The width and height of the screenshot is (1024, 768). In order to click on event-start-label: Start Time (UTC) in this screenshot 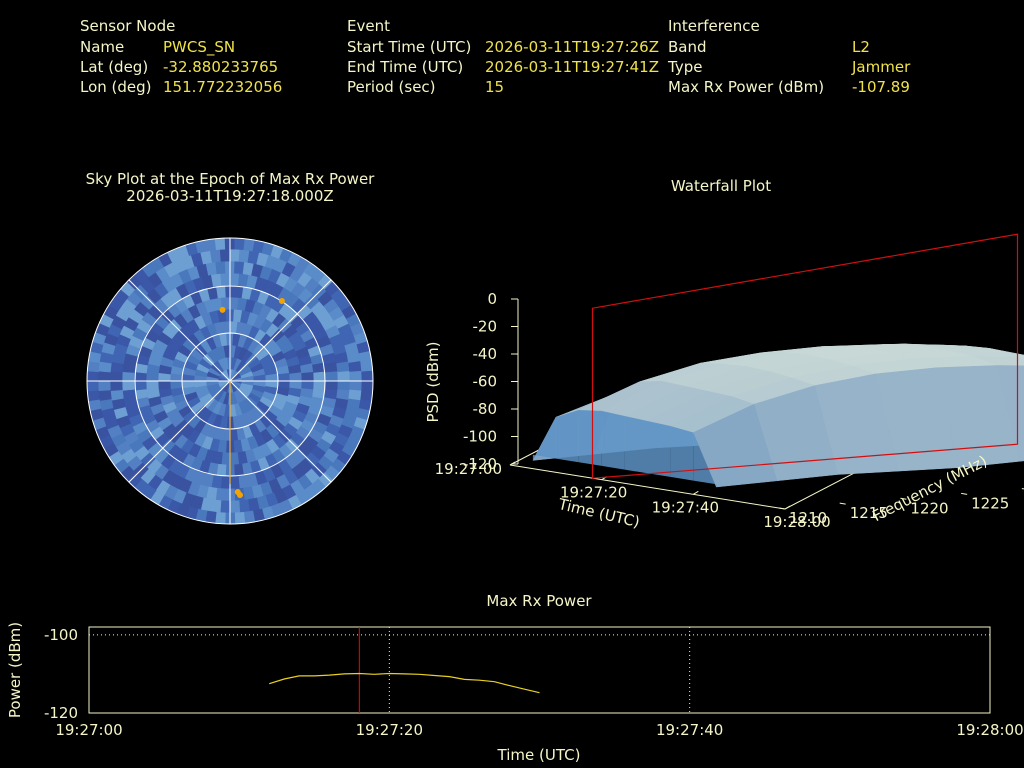, I will do `click(409, 47)`.